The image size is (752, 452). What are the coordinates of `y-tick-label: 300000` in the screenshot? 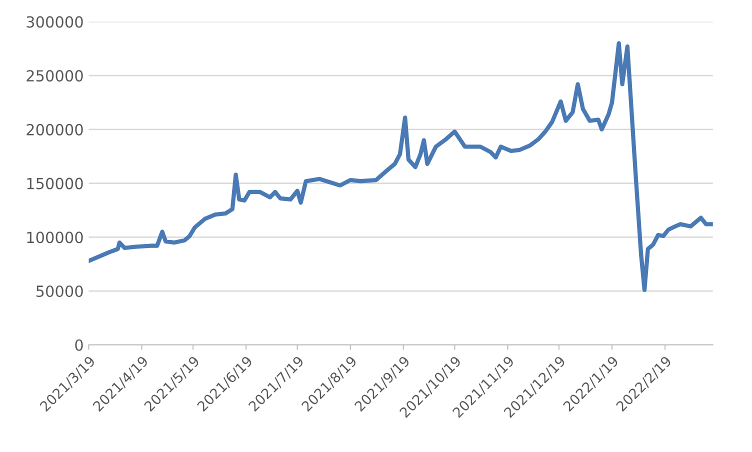 It's located at (54, 22).